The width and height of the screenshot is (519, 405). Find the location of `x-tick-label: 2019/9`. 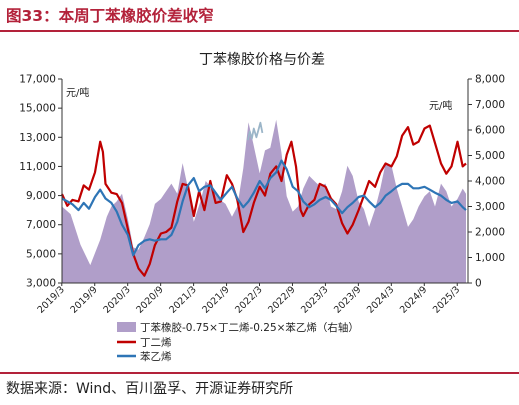

x-tick-label: 2019/9 is located at coordinates (83, 299).